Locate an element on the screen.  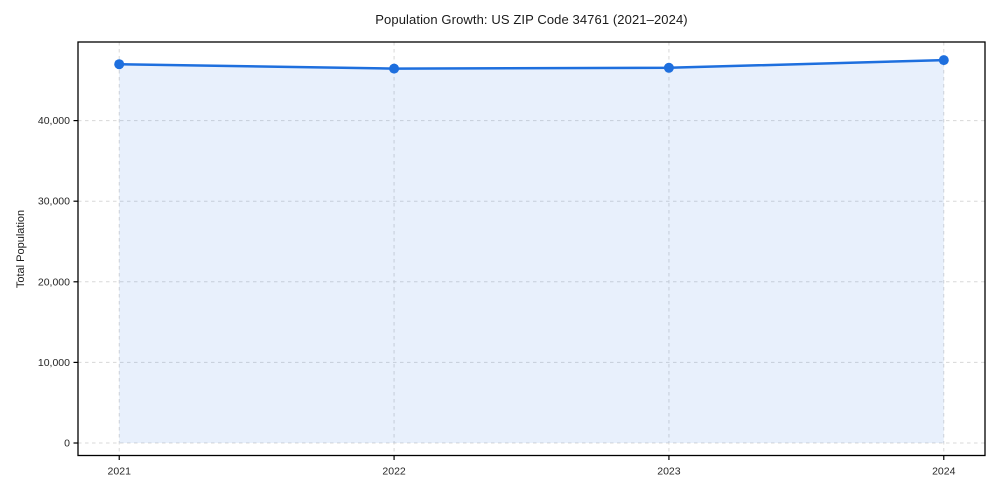
y-tick-label: 10,000 is located at coordinates (54, 363).